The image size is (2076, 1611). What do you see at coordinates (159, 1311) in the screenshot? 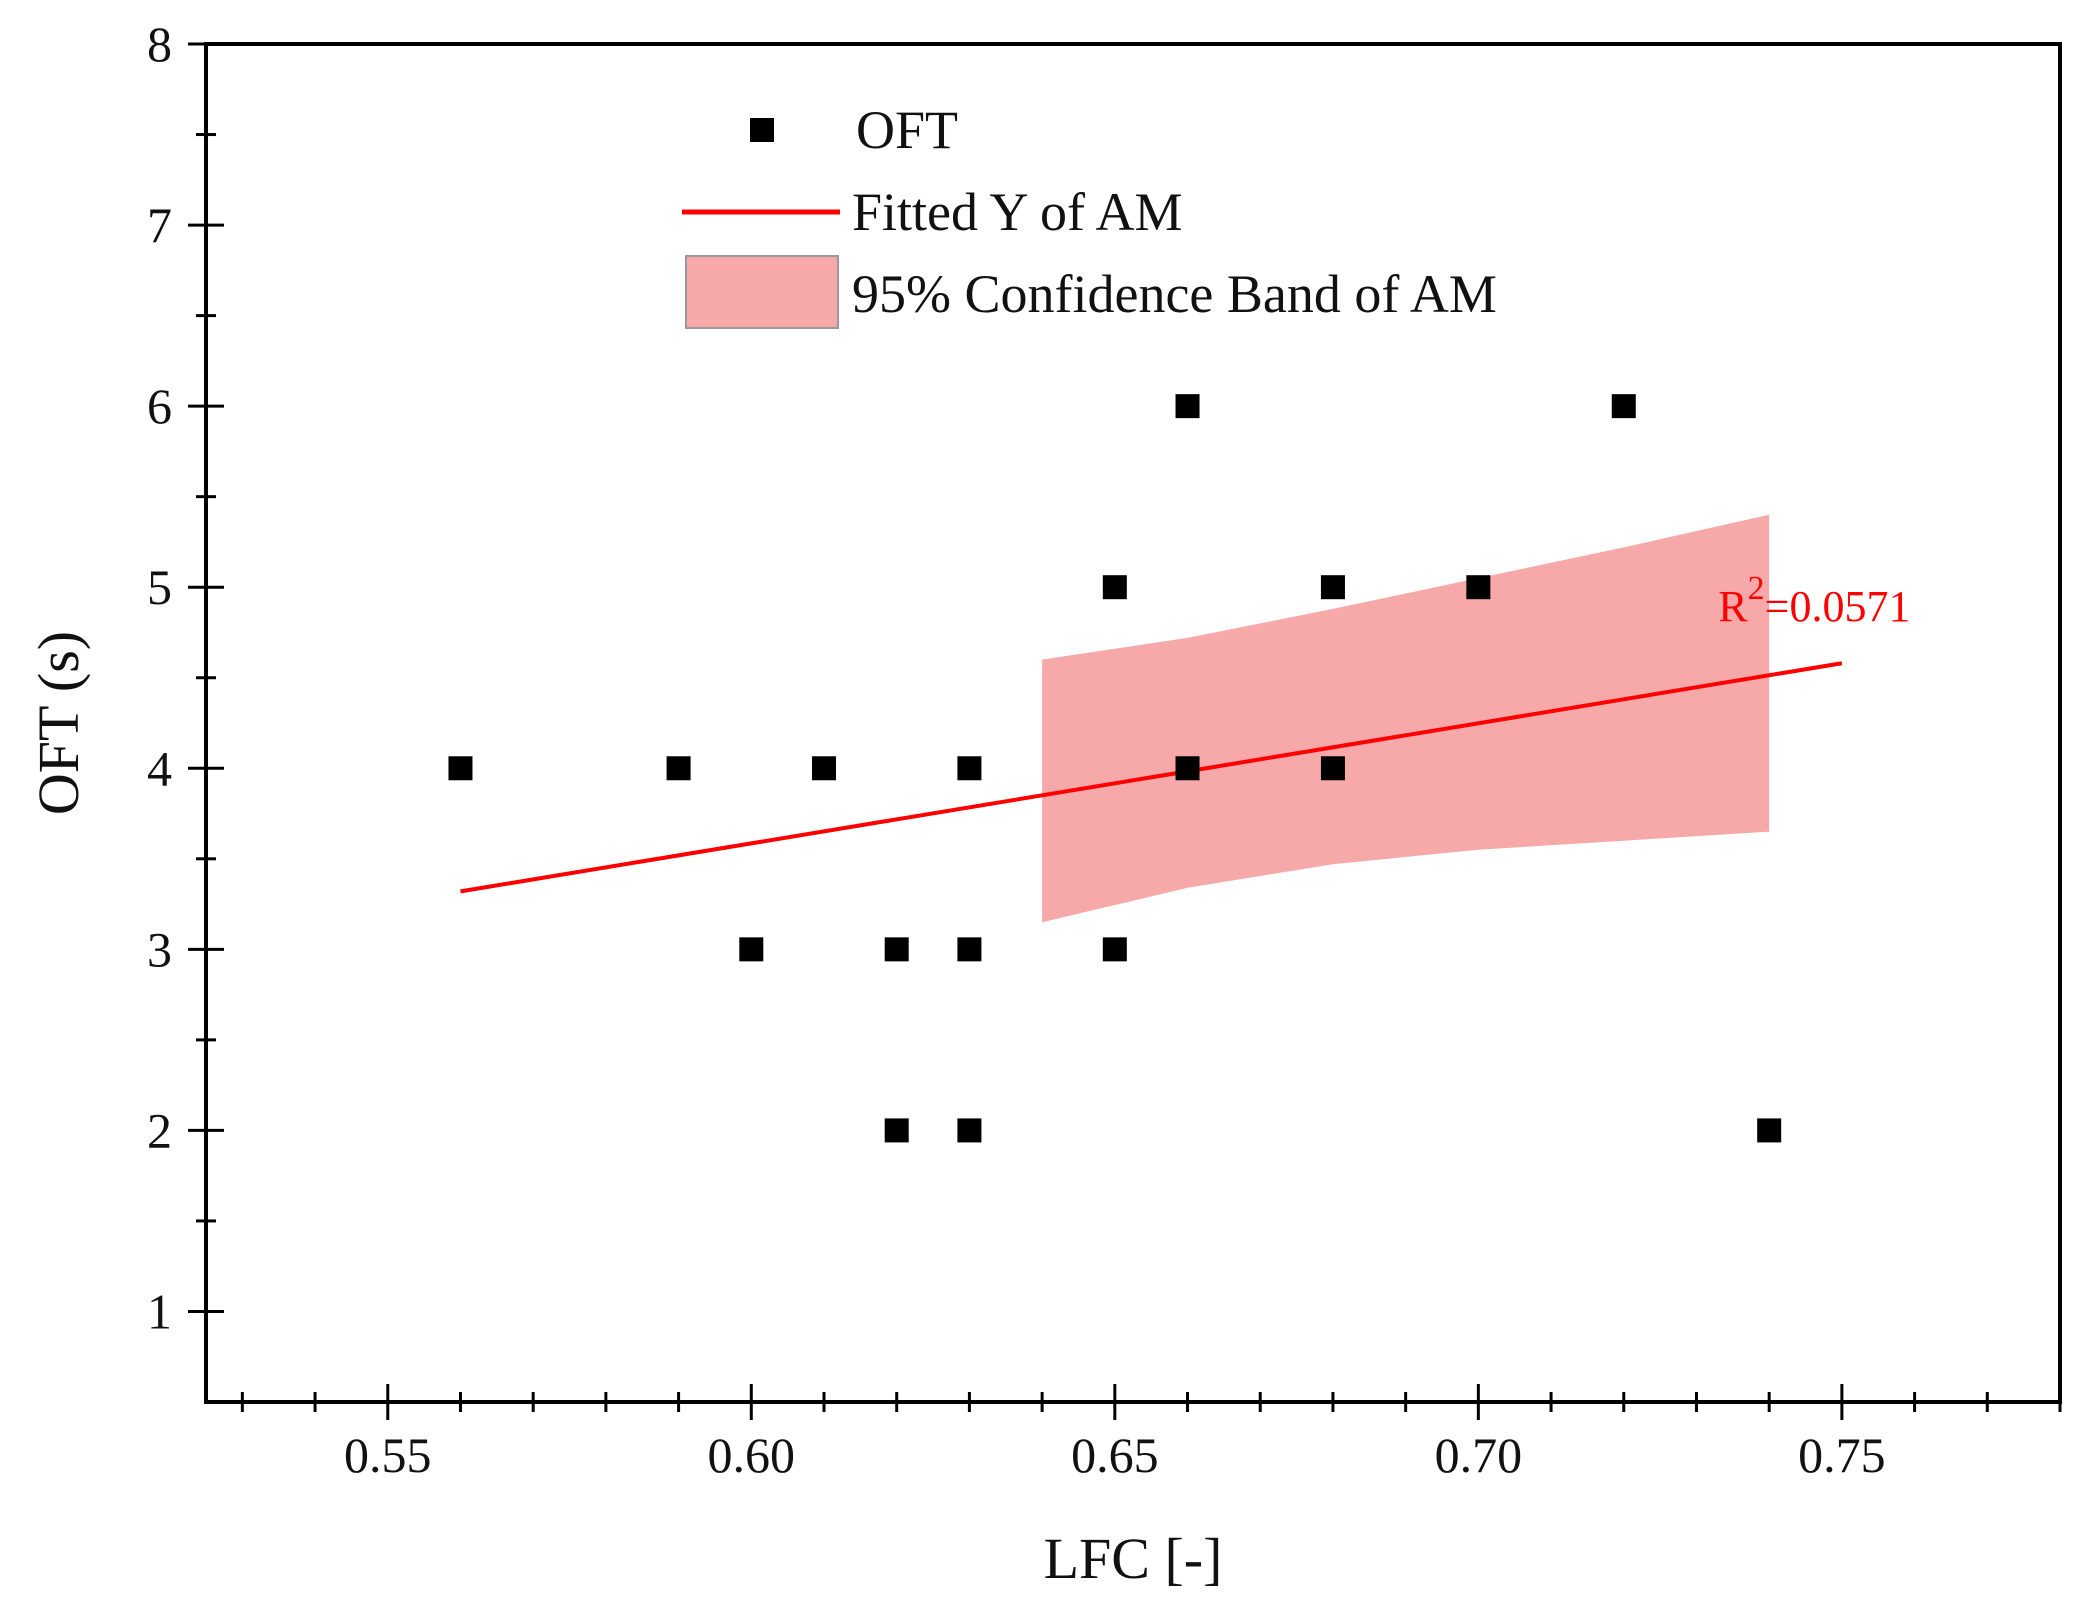
I see `y-tick-label: 1` at bounding box center [159, 1311].